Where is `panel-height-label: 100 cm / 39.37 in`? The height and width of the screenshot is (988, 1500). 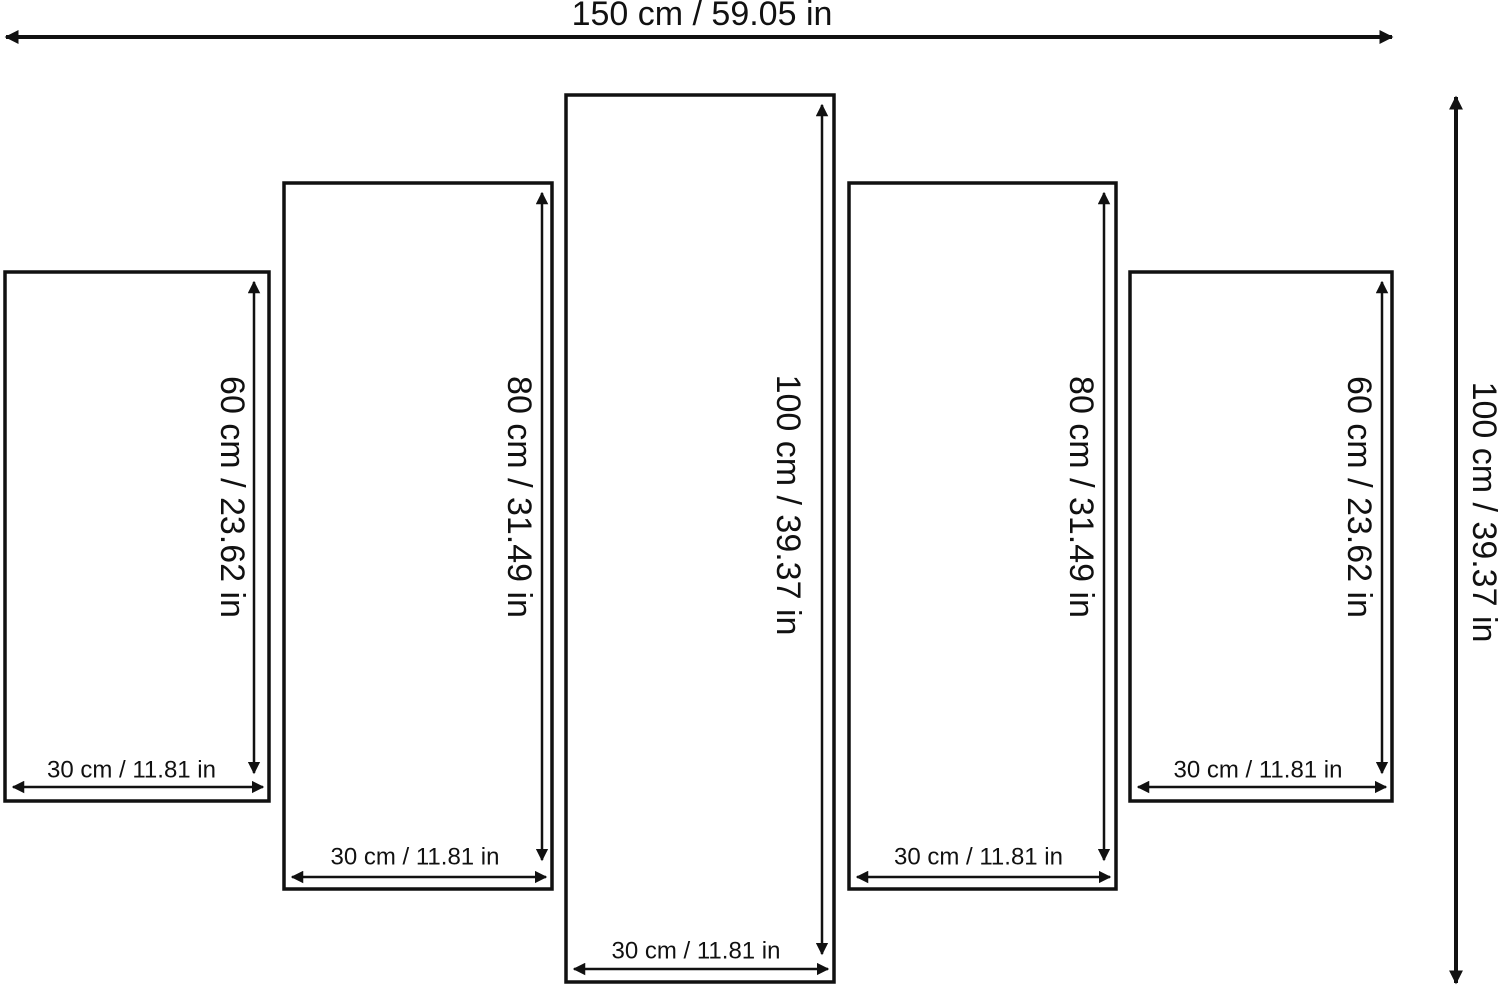
panel-height-label: 100 cm / 39.37 in is located at coordinates (788, 505).